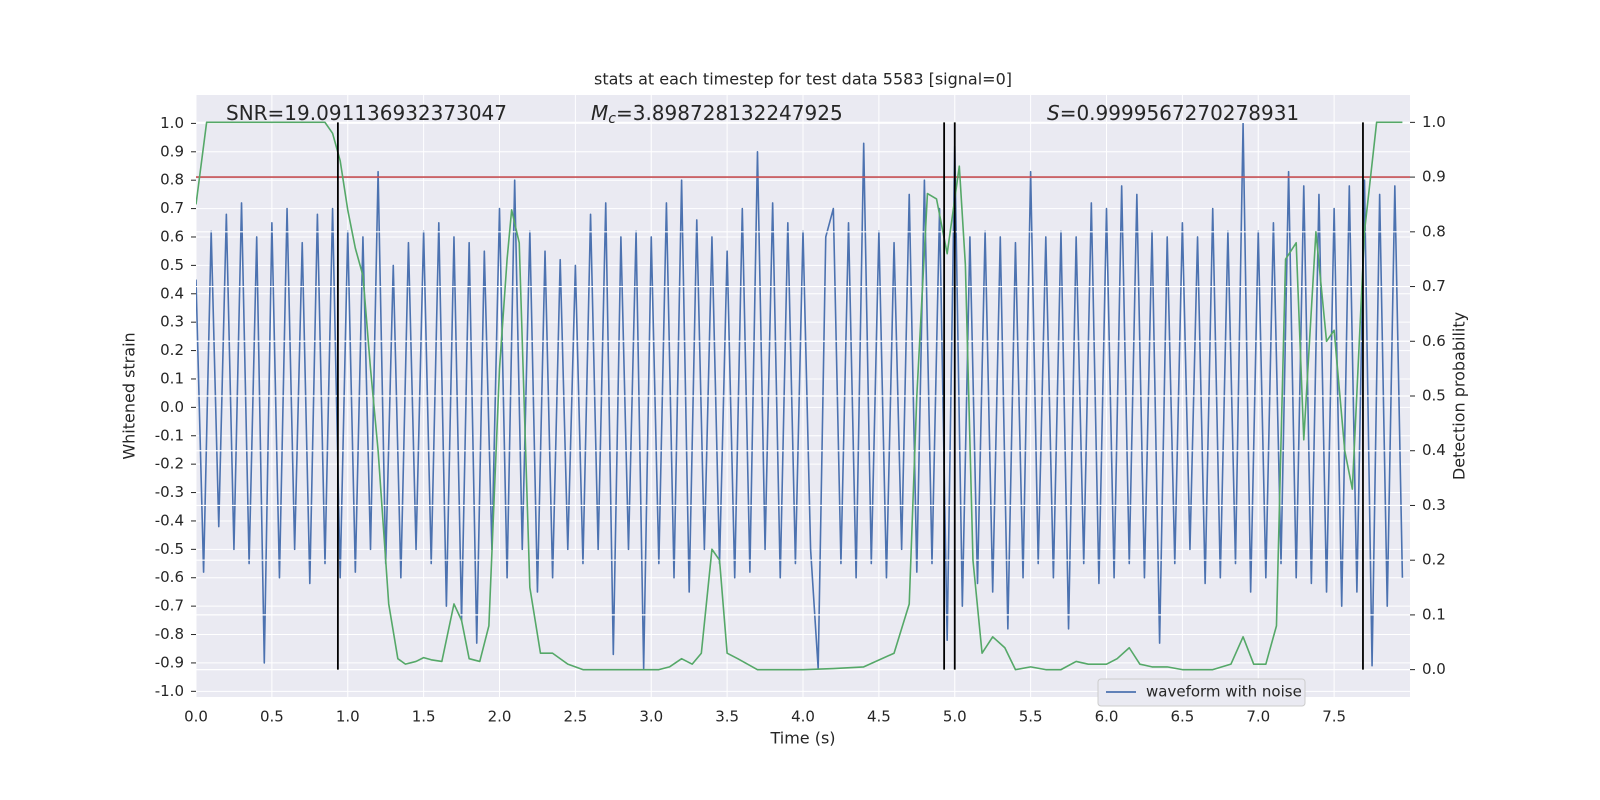  I want to click on annotation-symbol: S, so click(1053, 113).